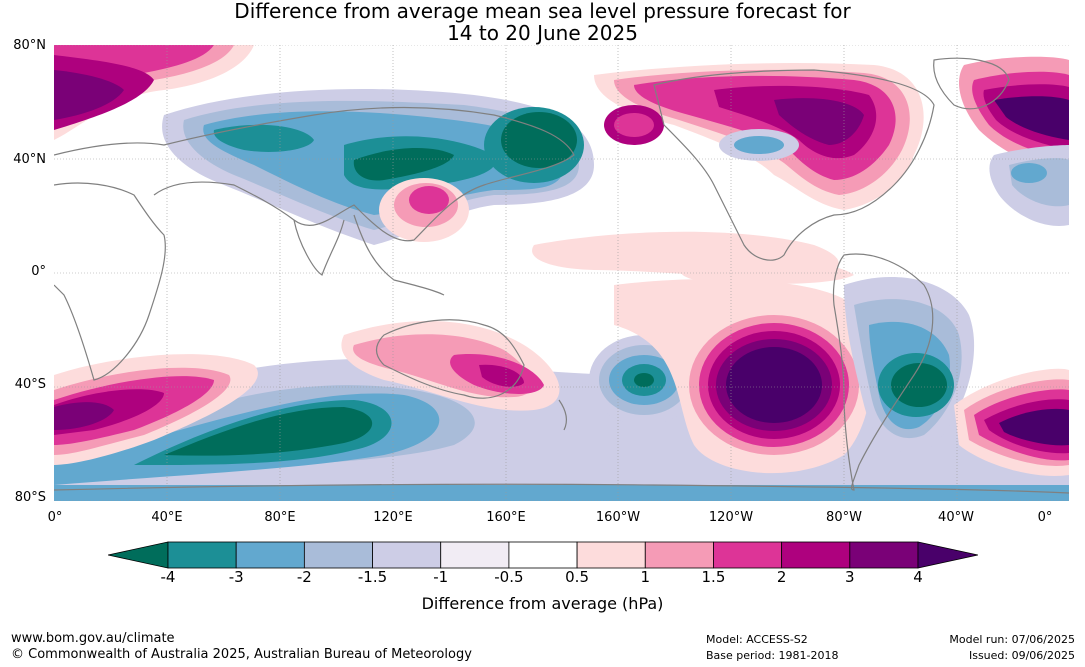 Image resolution: width=1085 pixels, height=667 pixels. Describe the element at coordinates (154, 92) in the screenshot. I see `europe-high-anomaly` at that location.